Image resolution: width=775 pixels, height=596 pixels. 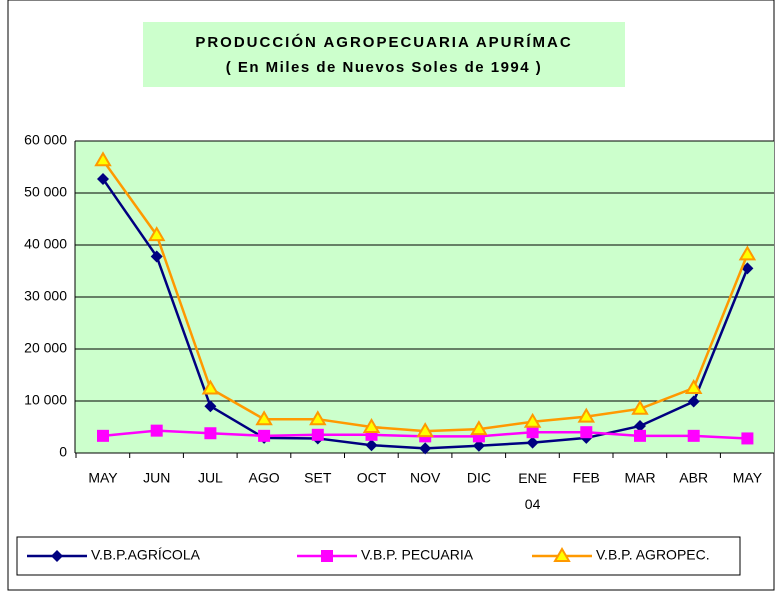 What do you see at coordinates (264, 478) in the screenshot?
I see `x-tick-label: AGO` at bounding box center [264, 478].